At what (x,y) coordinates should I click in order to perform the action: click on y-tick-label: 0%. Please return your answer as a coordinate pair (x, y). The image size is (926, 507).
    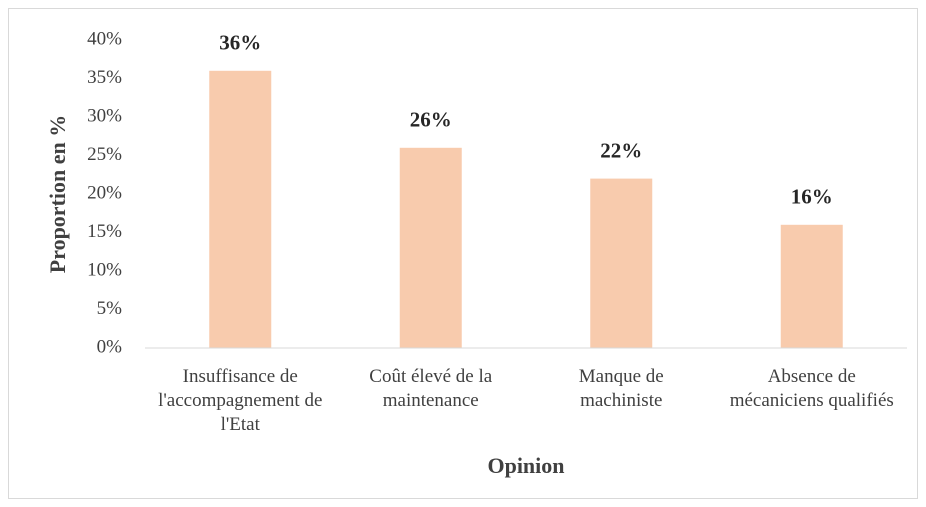
    Looking at the image, I should click on (110, 346).